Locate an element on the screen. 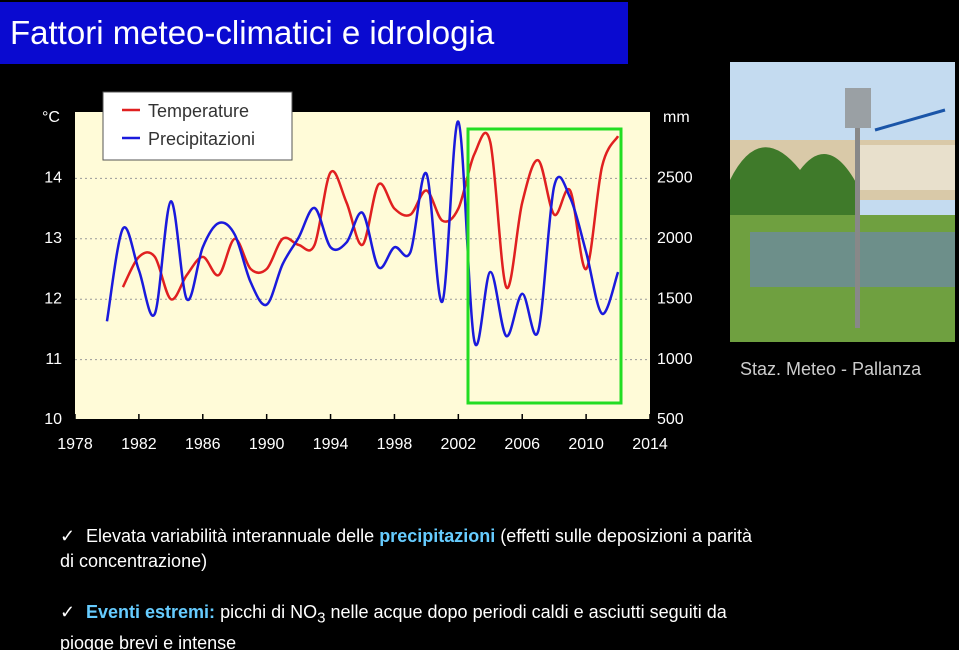  bullet-text: (effetti sulle deposizioni a parità is located at coordinates (624, 536).